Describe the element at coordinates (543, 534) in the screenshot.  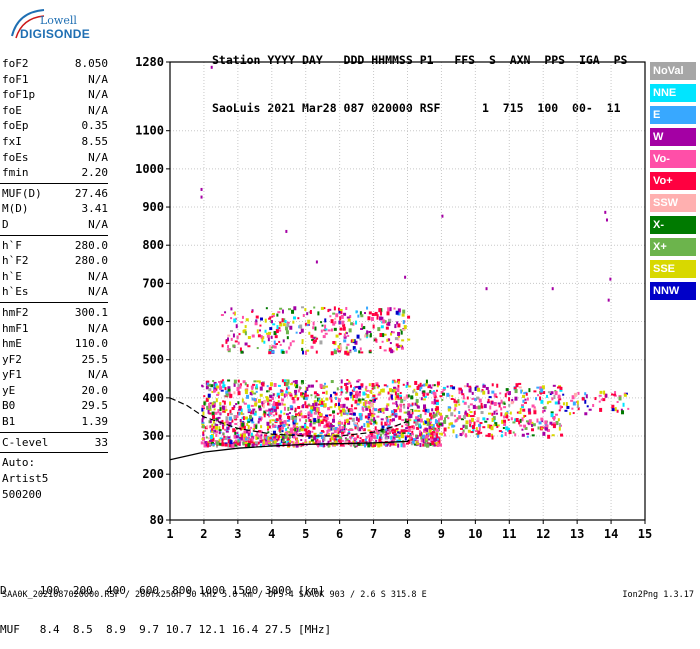
I see `x-tick-label: 12` at that location.